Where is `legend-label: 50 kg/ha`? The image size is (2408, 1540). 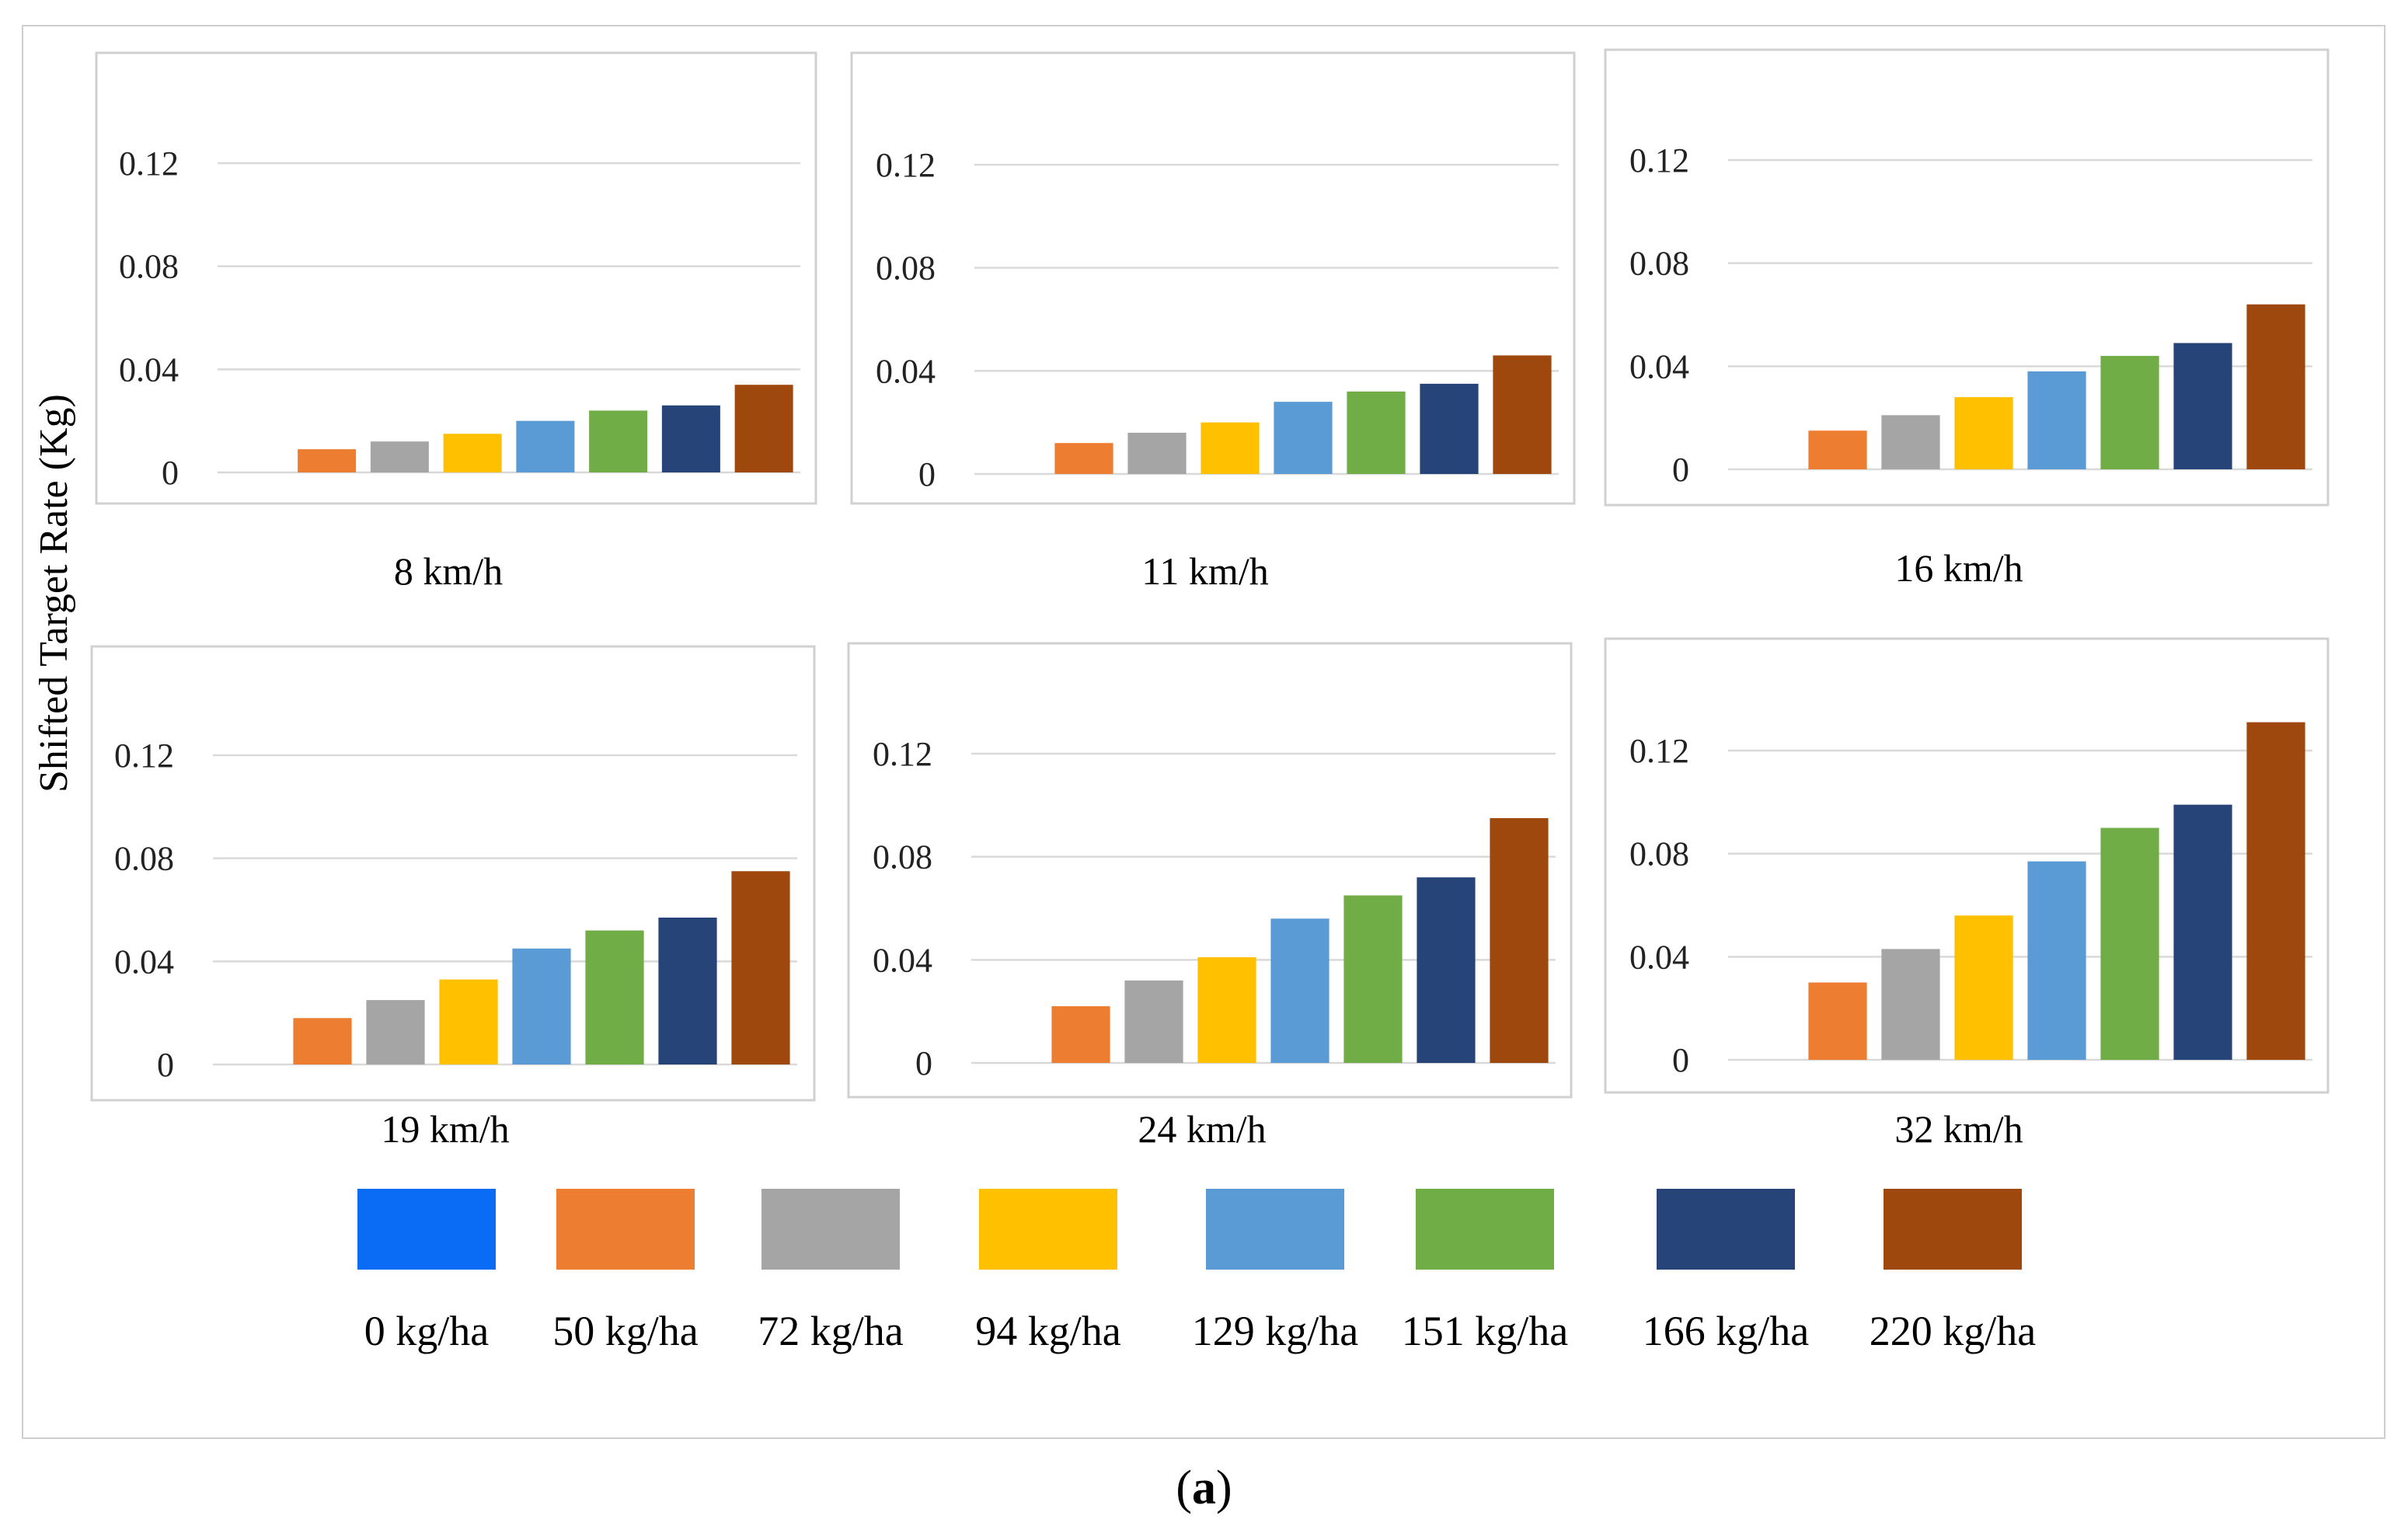
legend-label: 50 kg/ha is located at coordinates (625, 1331).